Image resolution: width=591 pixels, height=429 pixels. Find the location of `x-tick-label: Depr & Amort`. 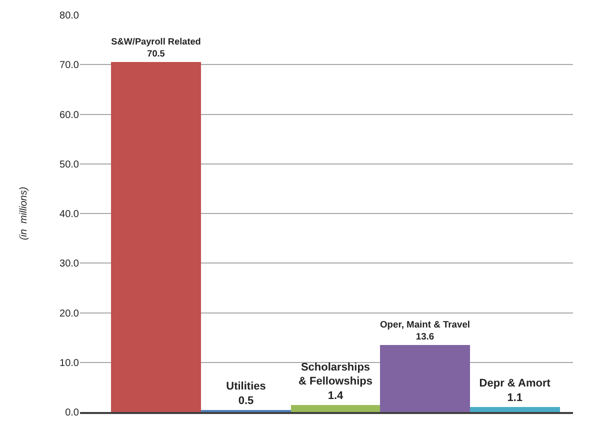

x-tick-label: Depr & Amort is located at coordinates (515, 384).